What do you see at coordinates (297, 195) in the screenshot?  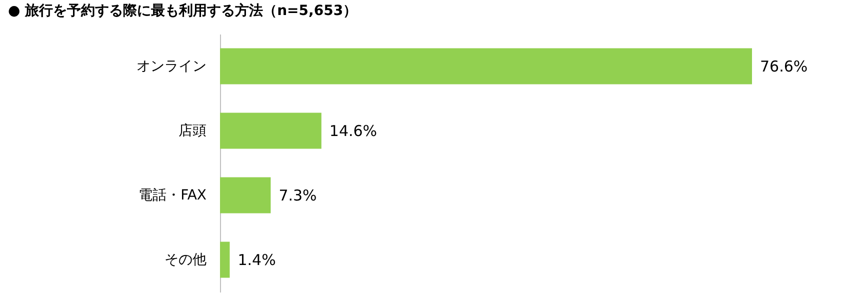 I see `data-label: 7.3%` at bounding box center [297, 195].